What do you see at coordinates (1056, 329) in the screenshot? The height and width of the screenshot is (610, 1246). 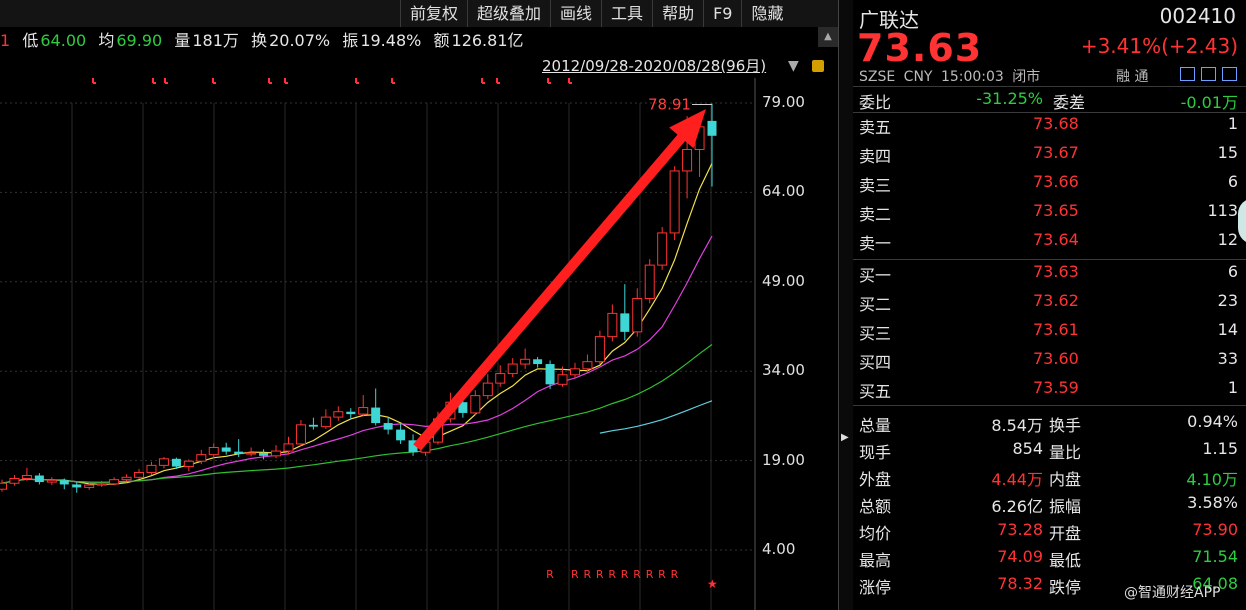 I see `level-price: 73.61` at bounding box center [1056, 329].